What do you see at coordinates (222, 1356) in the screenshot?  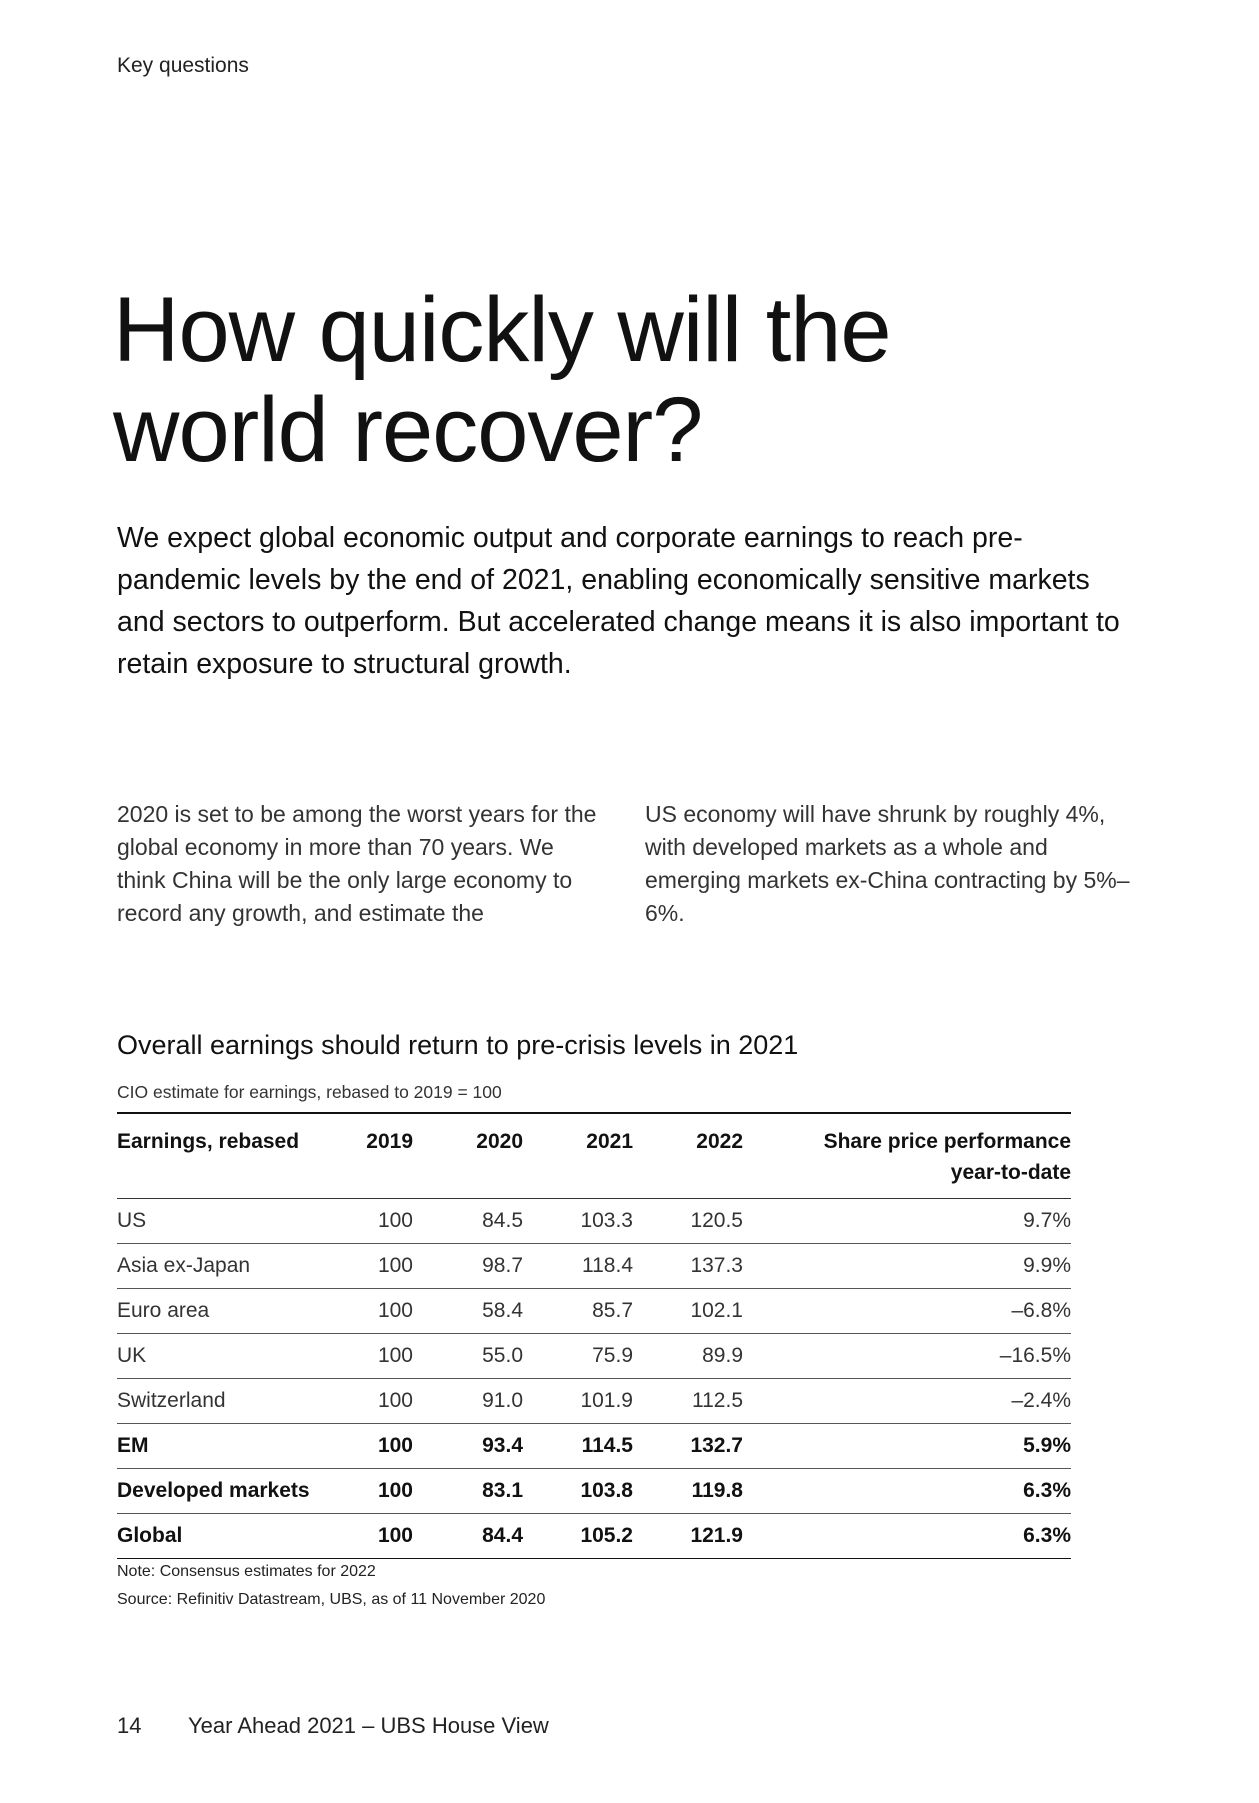 I see `cell-region: UK` at bounding box center [222, 1356].